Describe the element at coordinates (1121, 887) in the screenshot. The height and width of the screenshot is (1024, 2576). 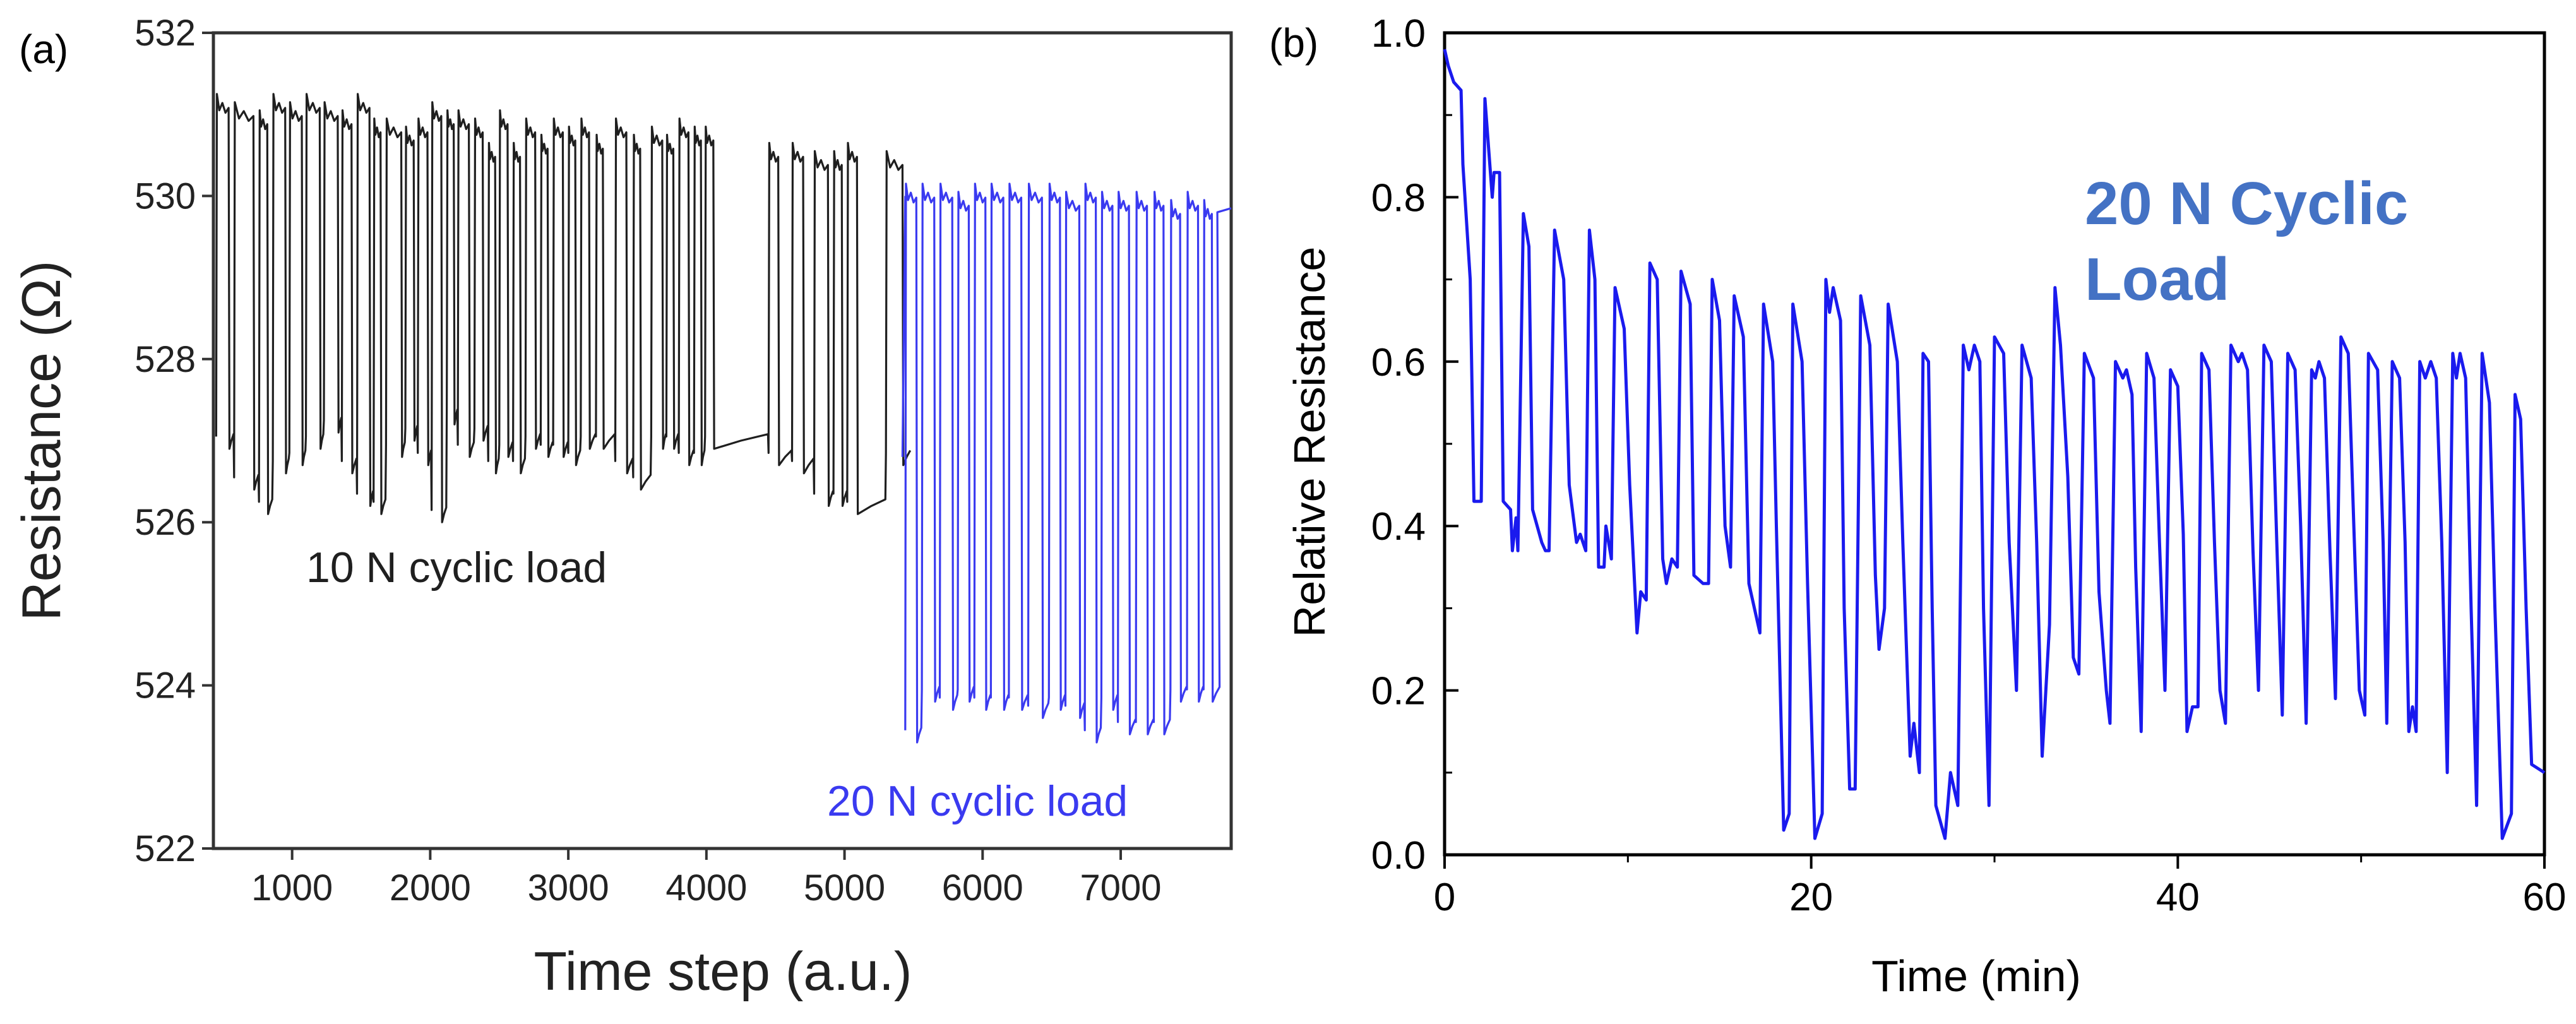
I see `panel-a-x-tick-label: 7000` at that location.